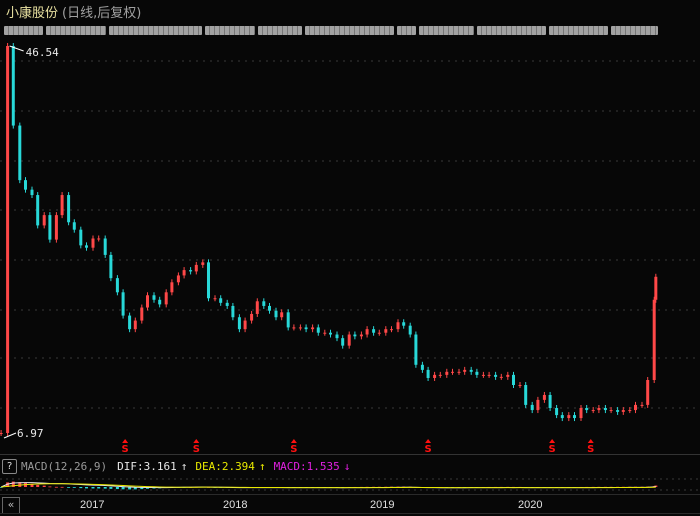 Image resolution: width=700 pixels, height=516 pixels. Describe the element at coordinates (306, 466) in the screenshot. I see `macd-value: MACD:1.535` at that location.